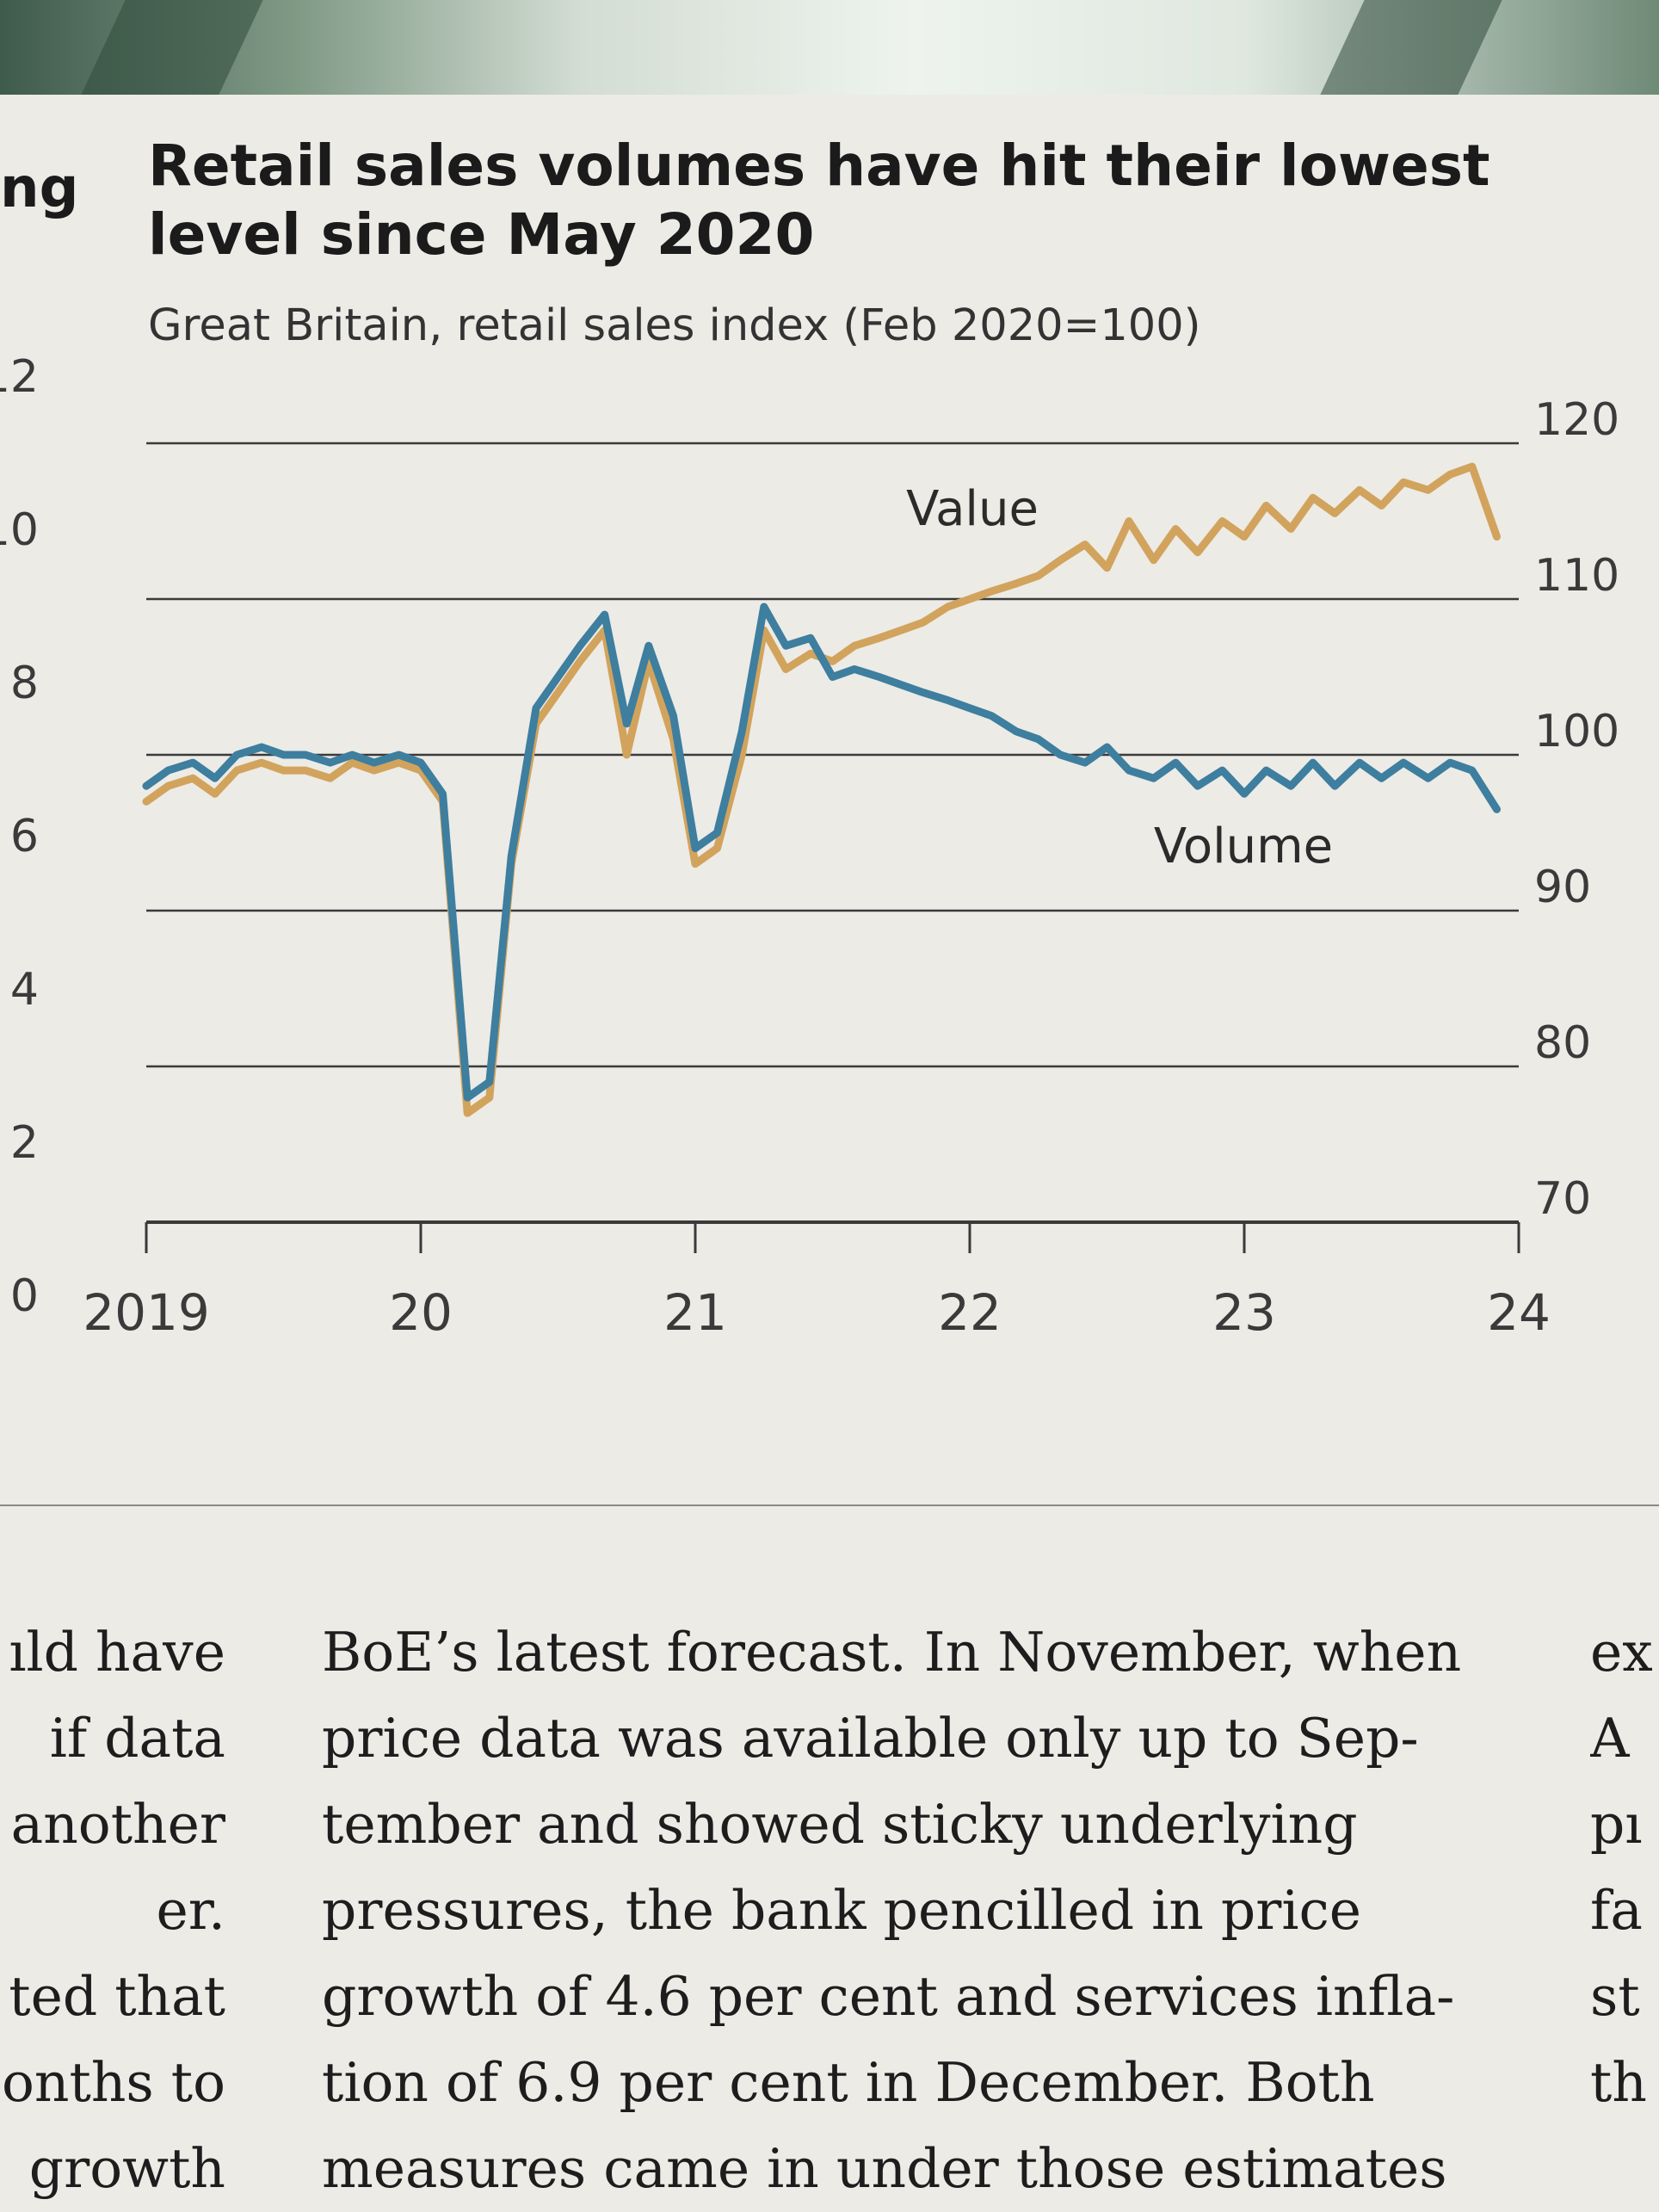  What do you see at coordinates (970, 1313) in the screenshot?
I see `x-tick-label: 22` at bounding box center [970, 1313].